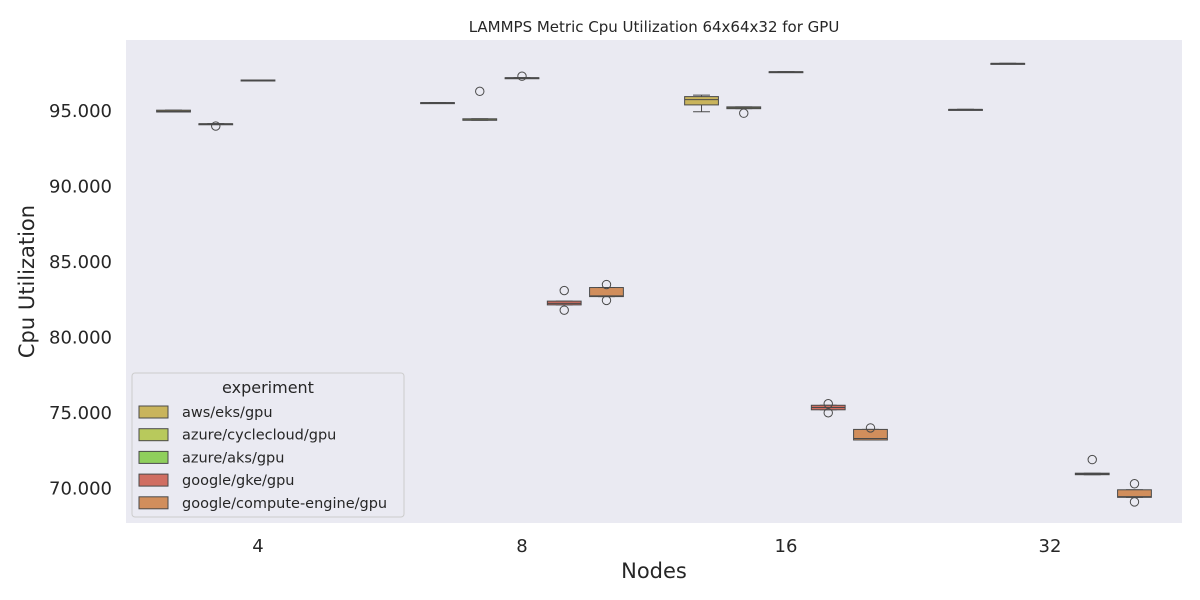 This screenshot has width=1200, height=600. Describe the element at coordinates (1050, 546) in the screenshot. I see `x-tick-label: 32` at that location.